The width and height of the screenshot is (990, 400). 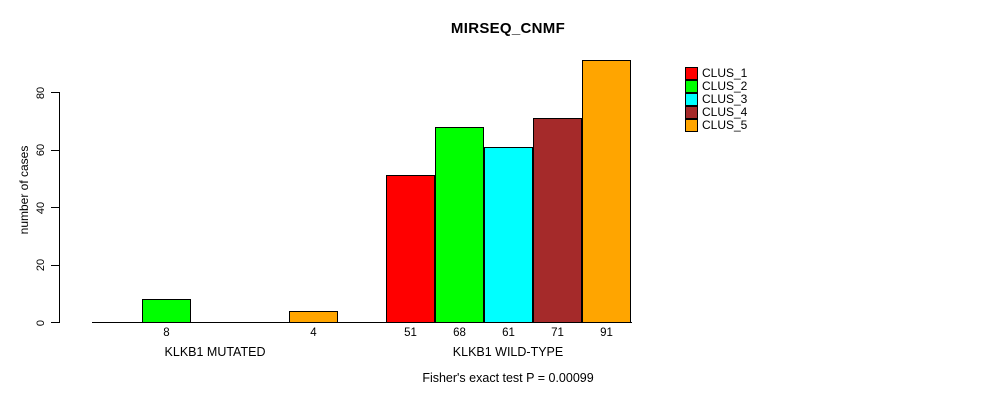 What do you see at coordinates (606, 191) in the screenshot?
I see `bar-clus_5-group2` at bounding box center [606, 191].